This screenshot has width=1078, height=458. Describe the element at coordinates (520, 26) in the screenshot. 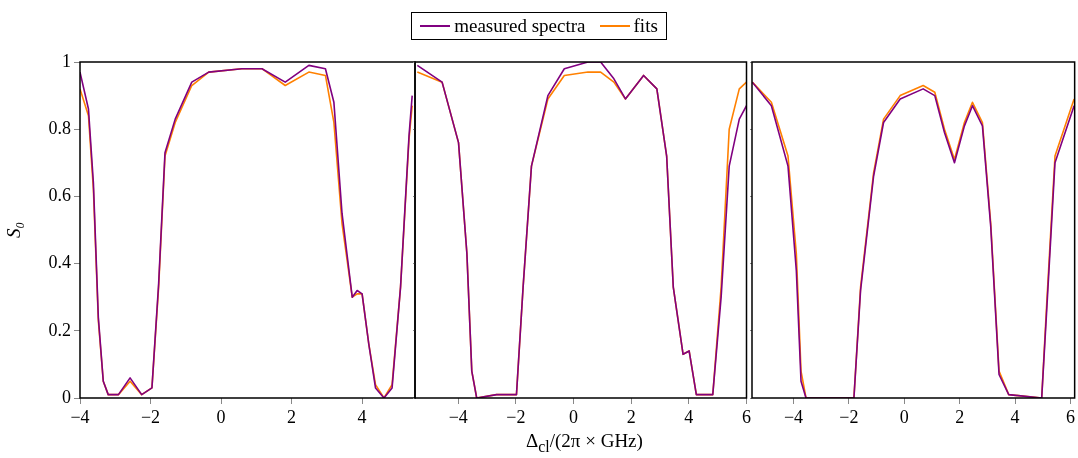

I see `legend-label: measured spectra` at that location.